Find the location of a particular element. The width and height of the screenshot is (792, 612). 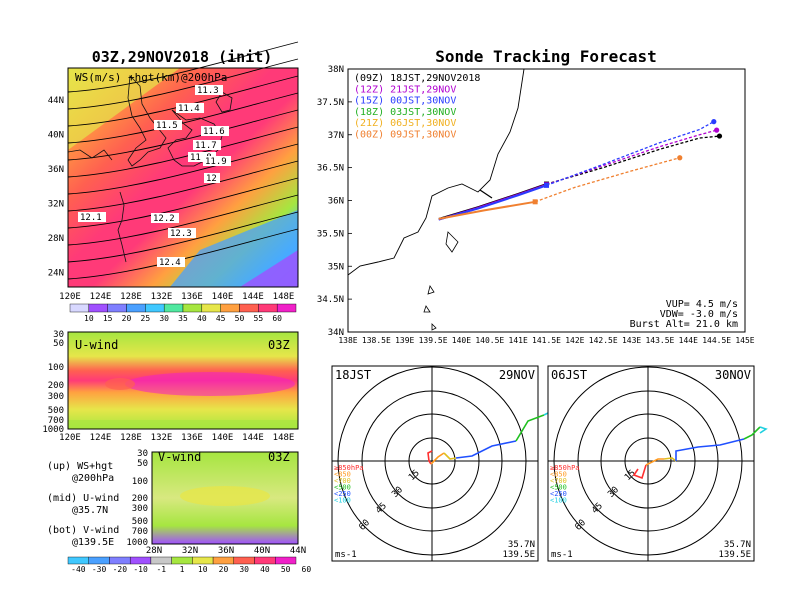

coastlines is located at coordinates (150, 169).